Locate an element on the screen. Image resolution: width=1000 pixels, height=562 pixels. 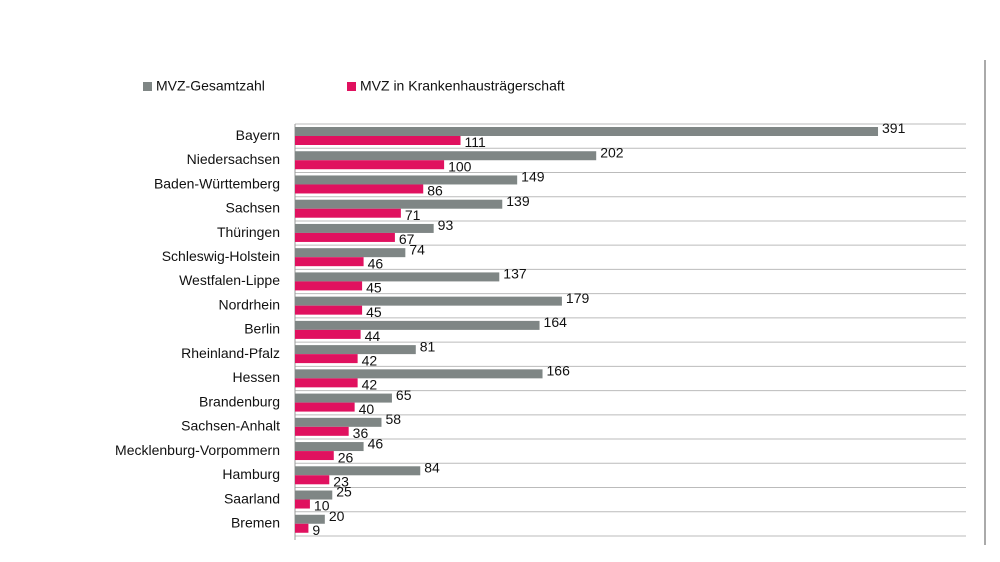
y-tick-label: Bayern is located at coordinates (258, 135).